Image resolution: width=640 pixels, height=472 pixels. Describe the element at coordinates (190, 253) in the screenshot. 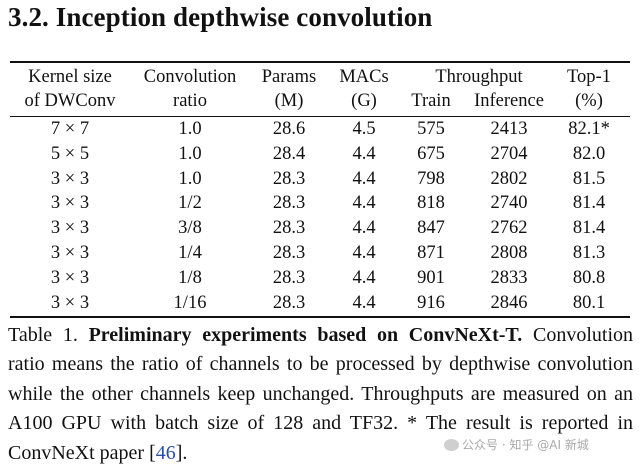

I see `cell-ratio: 1/4` at that location.